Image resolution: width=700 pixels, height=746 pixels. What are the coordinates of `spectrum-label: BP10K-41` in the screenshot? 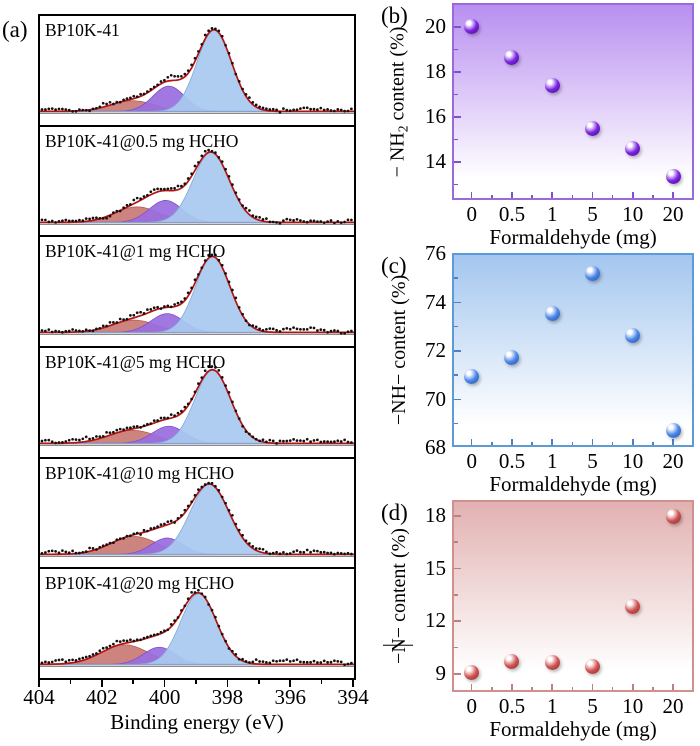 It's located at (82, 30).